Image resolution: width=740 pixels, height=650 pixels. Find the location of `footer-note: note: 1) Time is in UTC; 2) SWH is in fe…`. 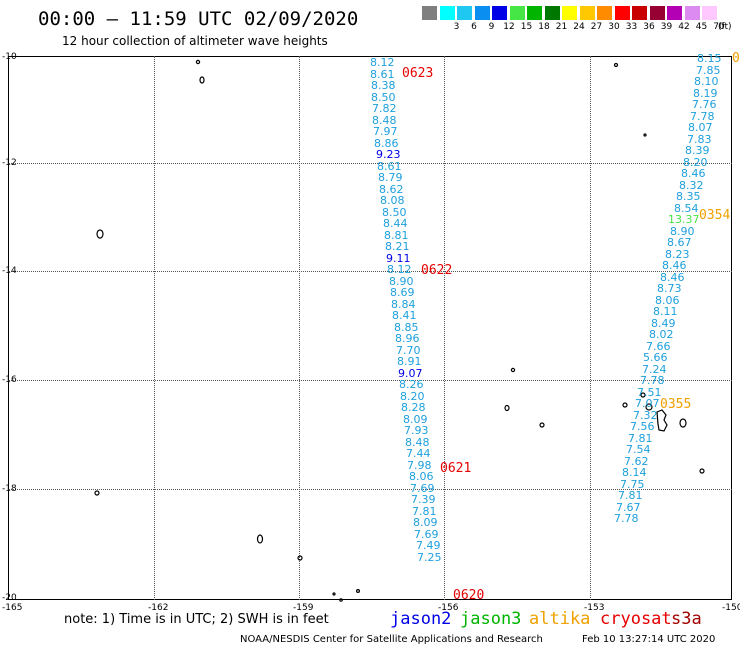

footer-note: note: 1) Time is in UTC; 2) SWH is in fe… is located at coordinates (196, 619).